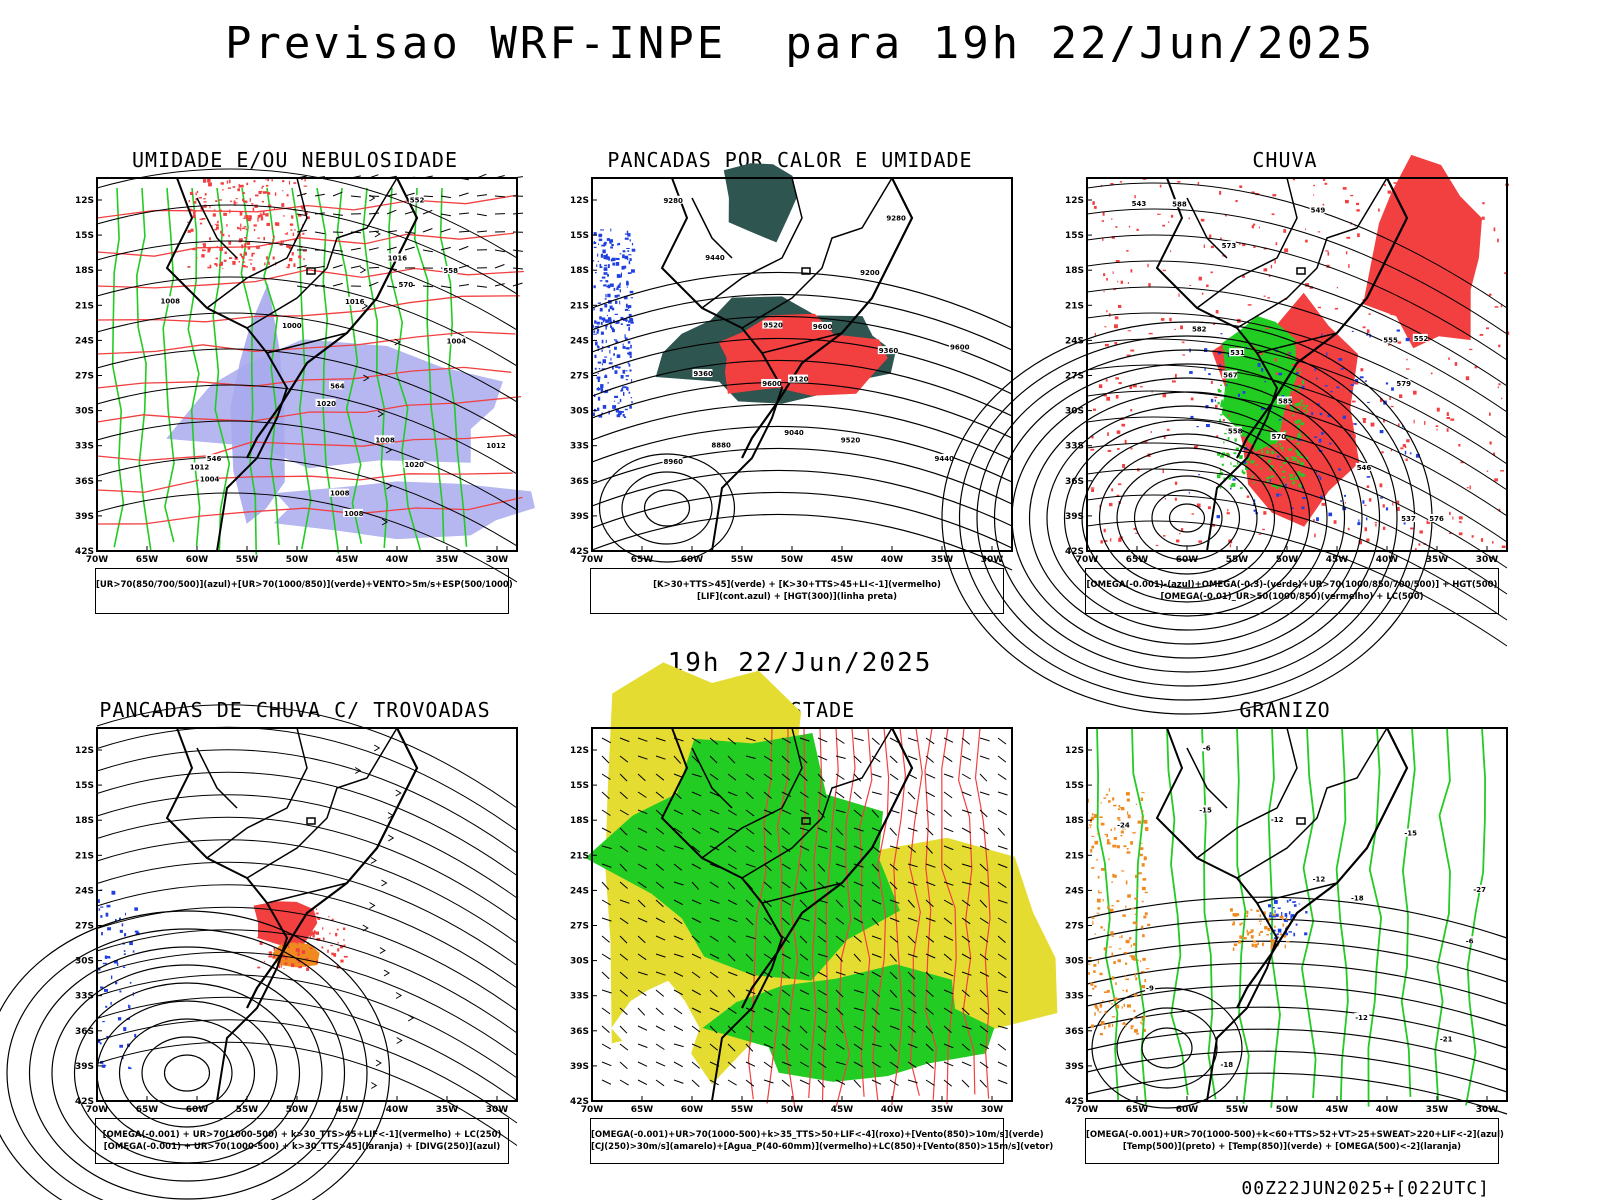 This screenshot has width=1600, height=1200. I want to click on page-title: Previsao WRF-INPE para 19h 22/Jun/2025, so click(800, 43).